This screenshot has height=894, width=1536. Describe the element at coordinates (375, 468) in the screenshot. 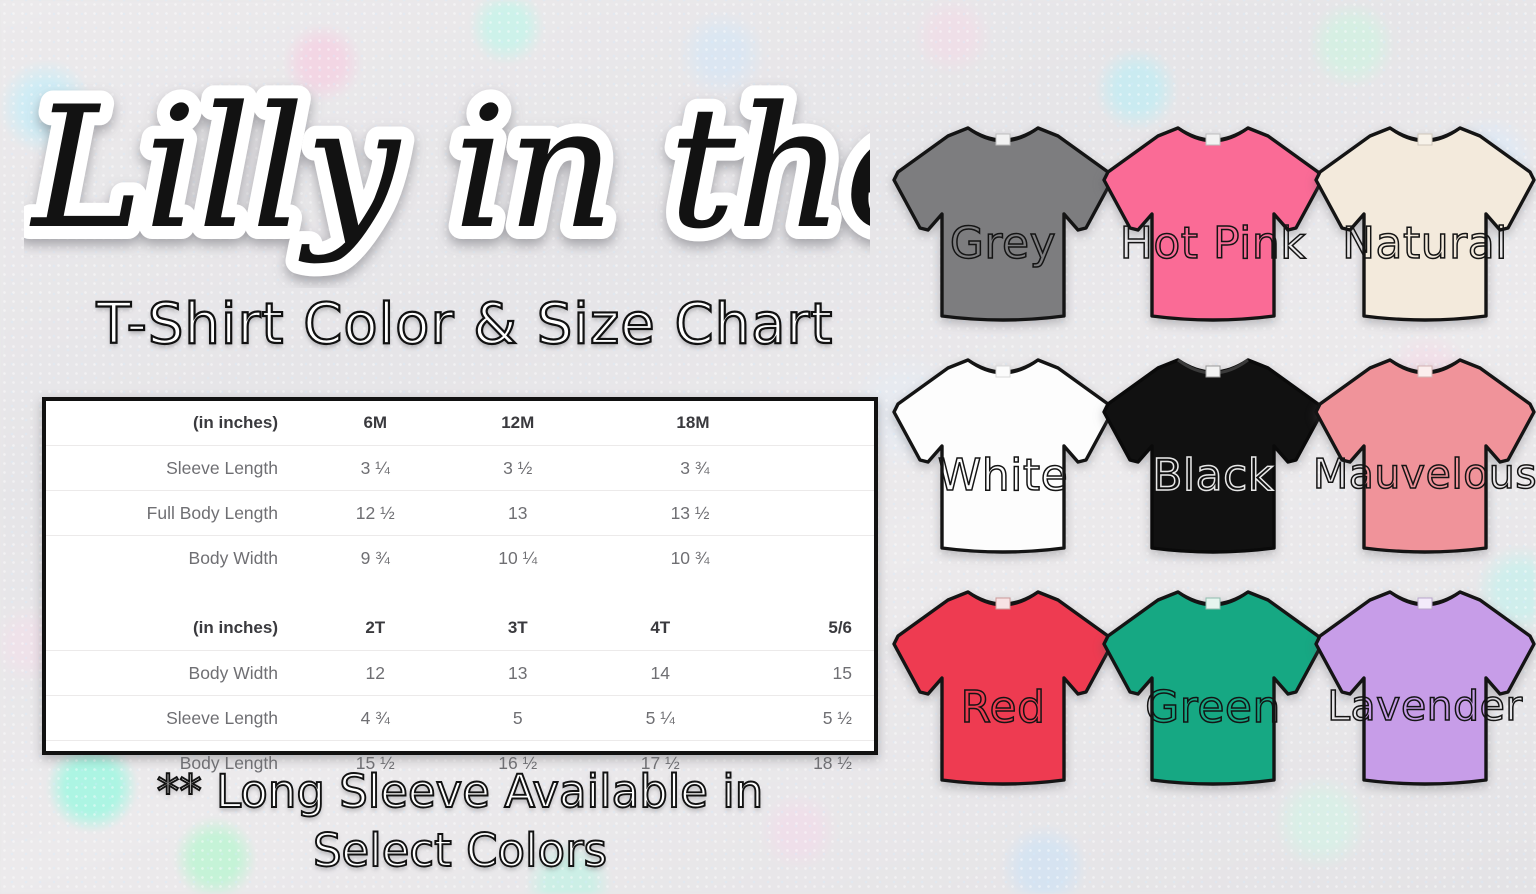

I see `cell-value: 3 ¼` at that location.